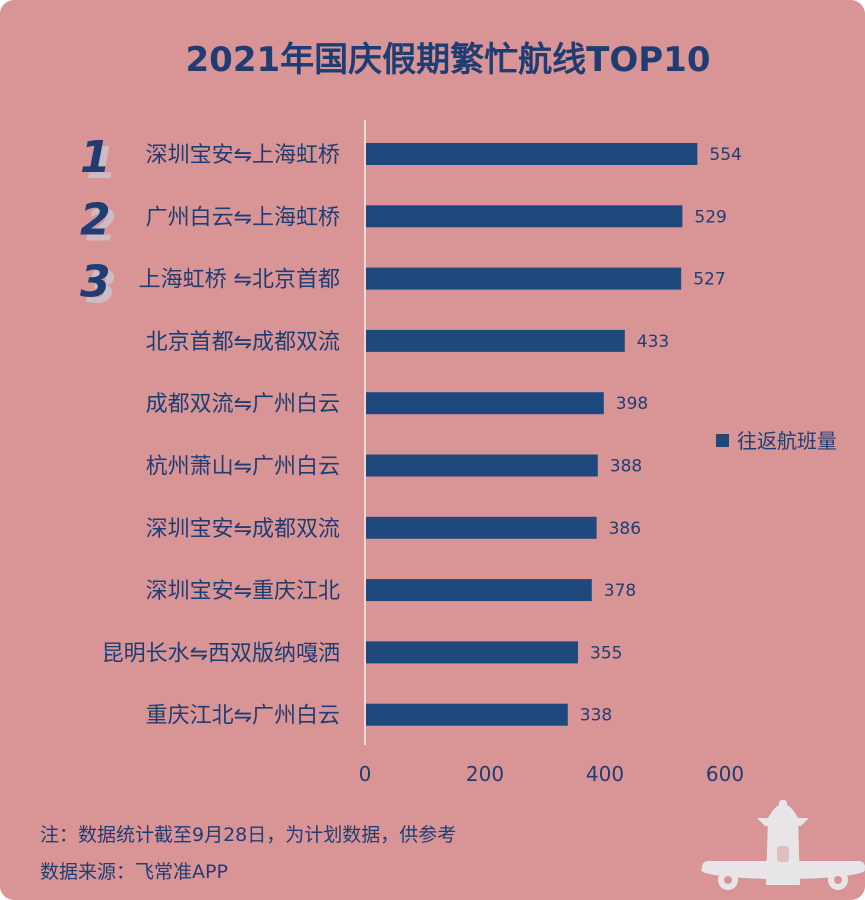  What do you see at coordinates (365, 774) in the screenshot?
I see `x-tick-label: 0` at bounding box center [365, 774].